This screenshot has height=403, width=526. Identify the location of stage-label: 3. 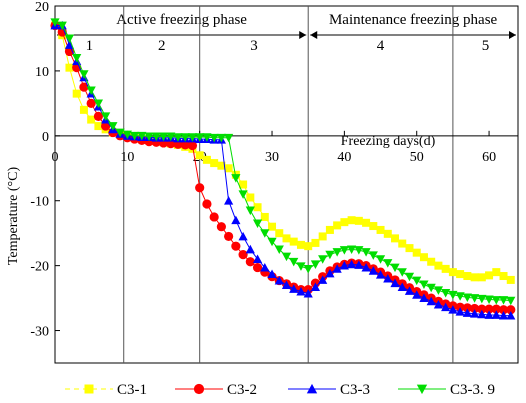
(254, 46).